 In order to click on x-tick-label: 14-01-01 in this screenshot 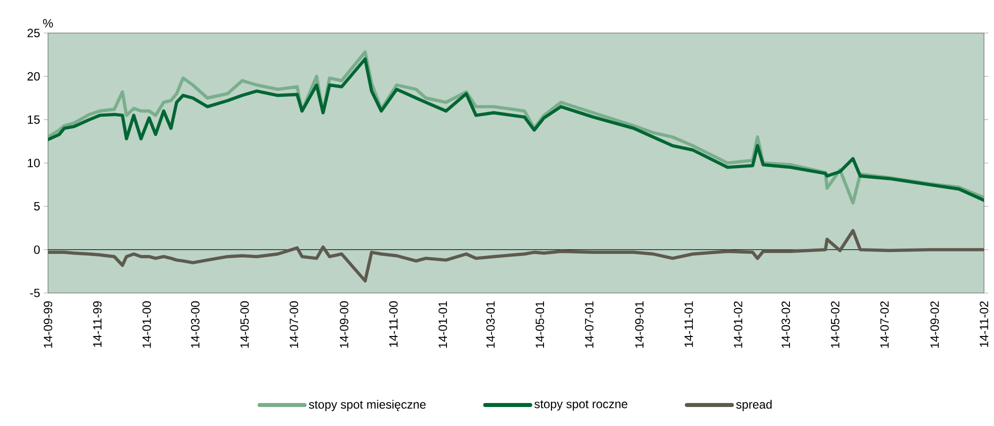, I will do `click(443, 324)`.